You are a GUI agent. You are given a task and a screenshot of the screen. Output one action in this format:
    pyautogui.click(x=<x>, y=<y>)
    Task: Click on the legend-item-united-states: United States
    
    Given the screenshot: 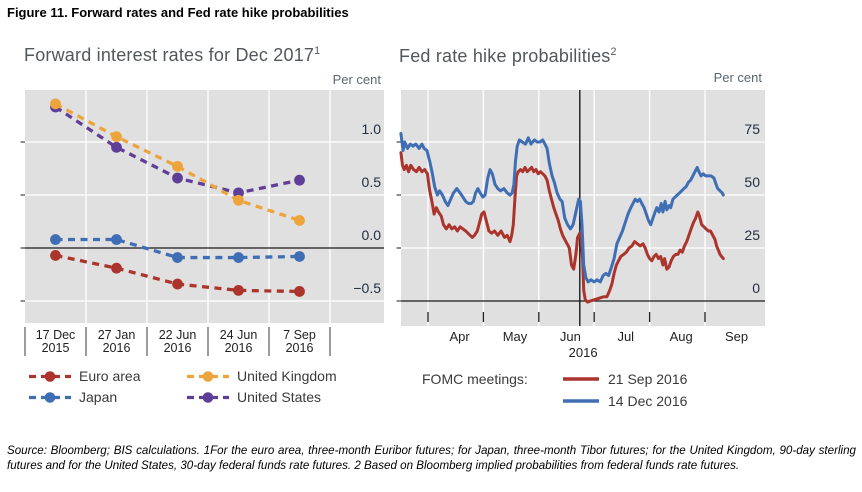 What is the action you would take?
    pyautogui.click(x=253, y=397)
    